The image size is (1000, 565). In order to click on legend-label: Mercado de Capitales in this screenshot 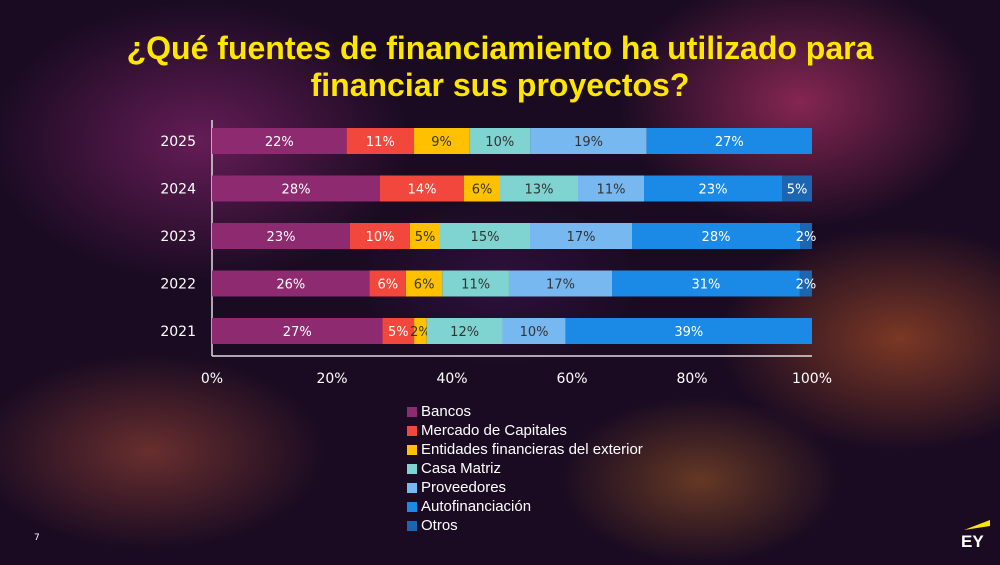, I will do `click(494, 430)`.